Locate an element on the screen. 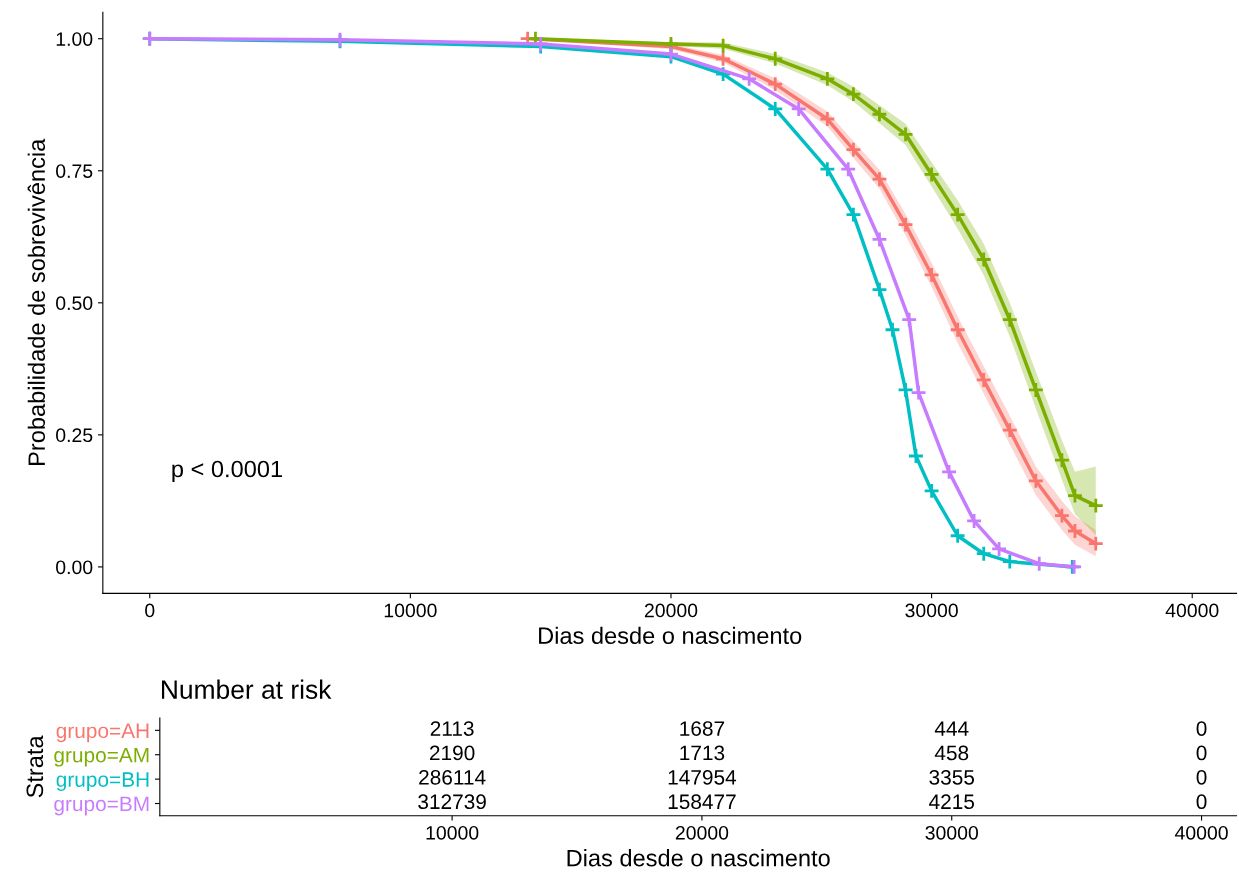  y-tick-label: grupo=AM is located at coordinates (101, 757).